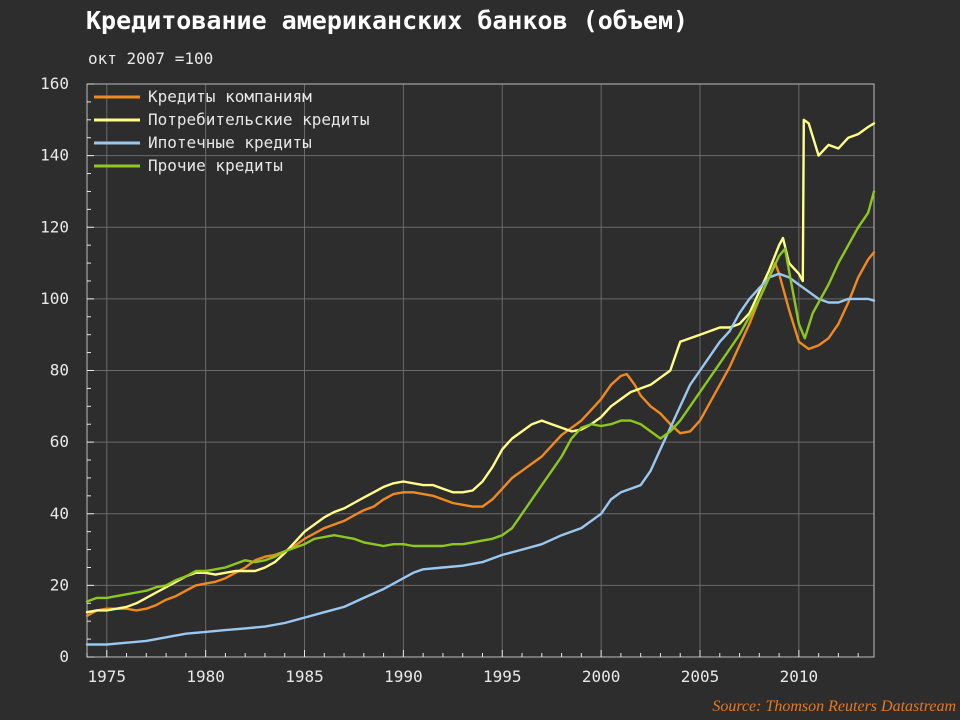  What do you see at coordinates (64, 656) in the screenshot?
I see `y-tick-label: 0` at bounding box center [64, 656].